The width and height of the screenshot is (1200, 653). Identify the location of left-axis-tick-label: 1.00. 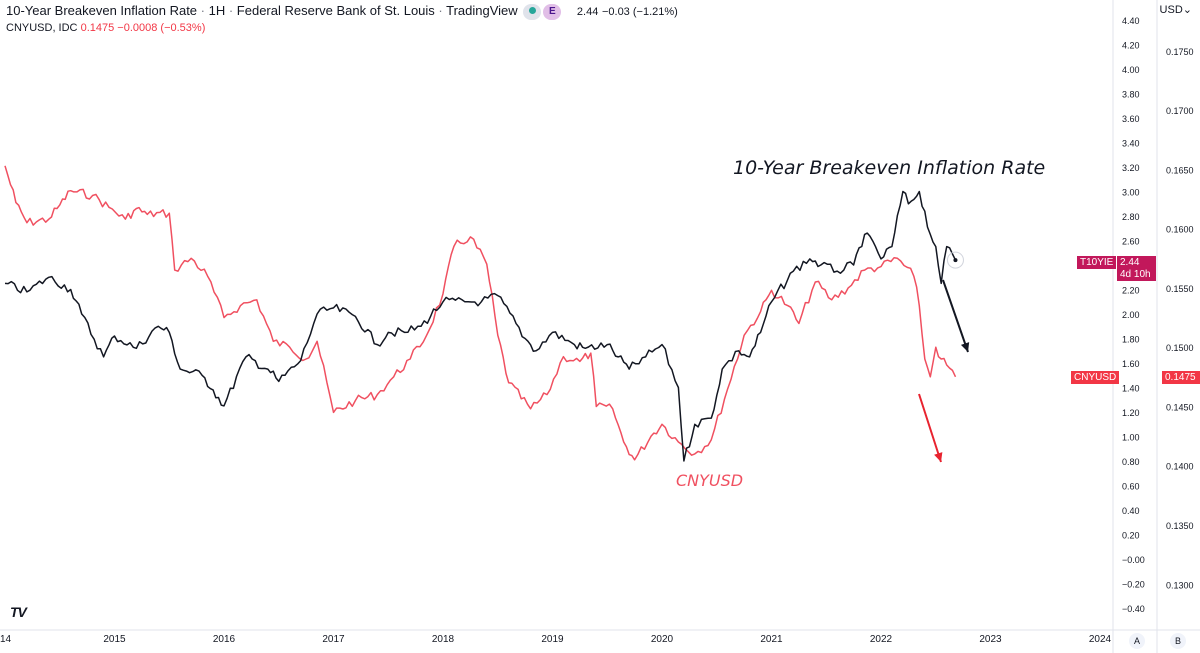
(1131, 438).